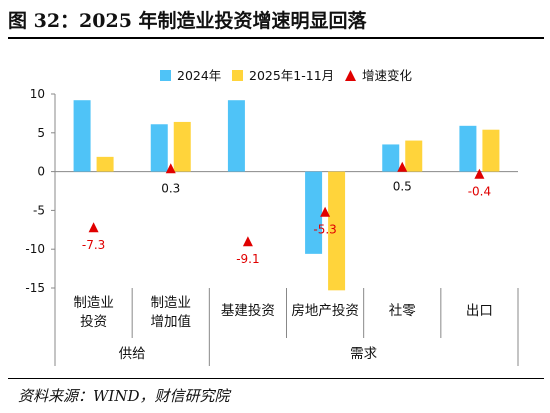 This screenshot has height=413, width=550. Describe the element at coordinates (93, 322) in the screenshot. I see `category-label-0: 投资` at that location.